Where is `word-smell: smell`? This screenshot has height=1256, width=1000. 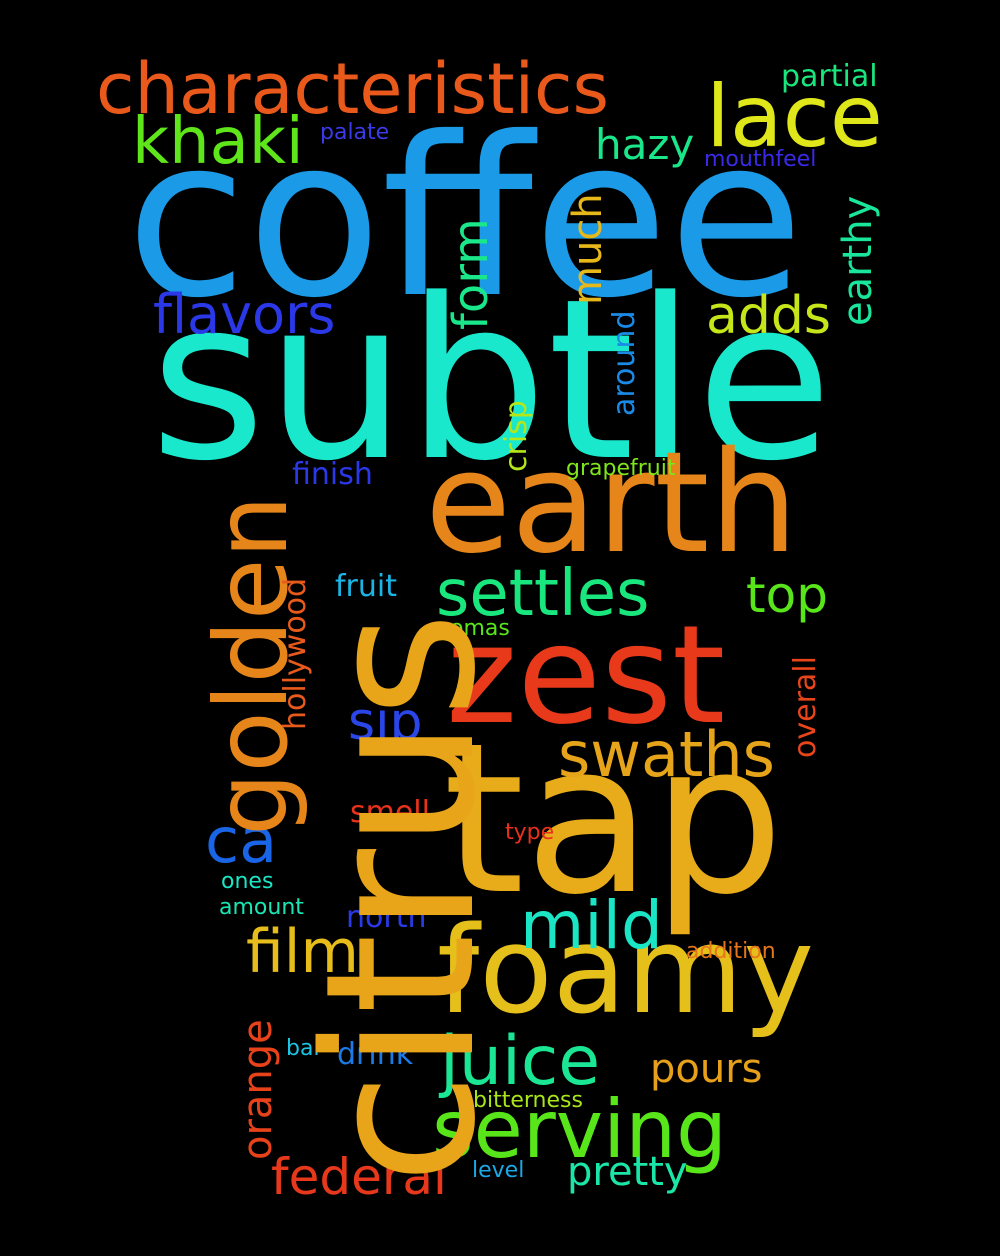 word-smell: smell is located at coordinates (390, 812).